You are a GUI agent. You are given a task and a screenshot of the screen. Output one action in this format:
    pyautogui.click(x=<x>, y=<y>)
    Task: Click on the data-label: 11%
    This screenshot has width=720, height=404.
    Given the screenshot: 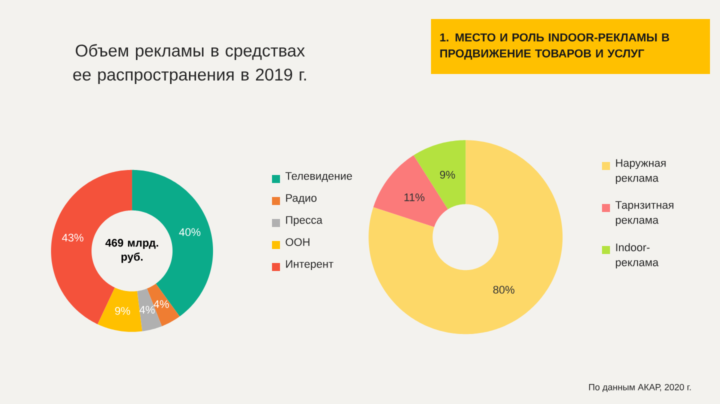 What is the action you would take?
    pyautogui.click(x=414, y=197)
    